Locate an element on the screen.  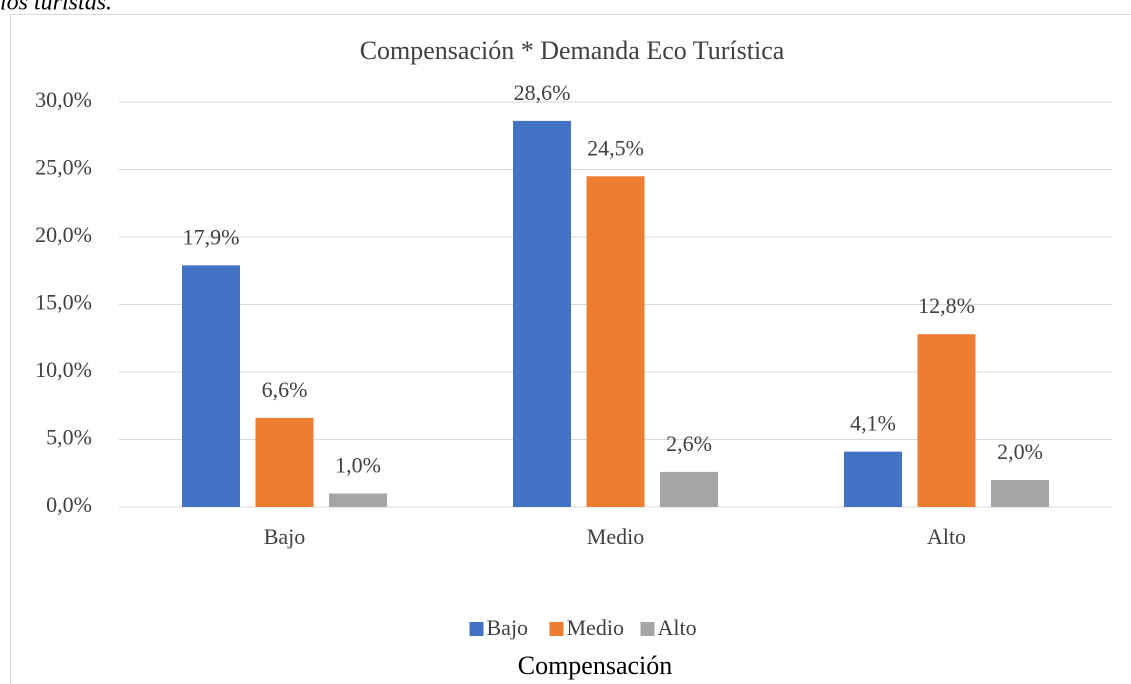
chart-title: Compensación * Demanda Eco Turística is located at coordinates (572, 50).